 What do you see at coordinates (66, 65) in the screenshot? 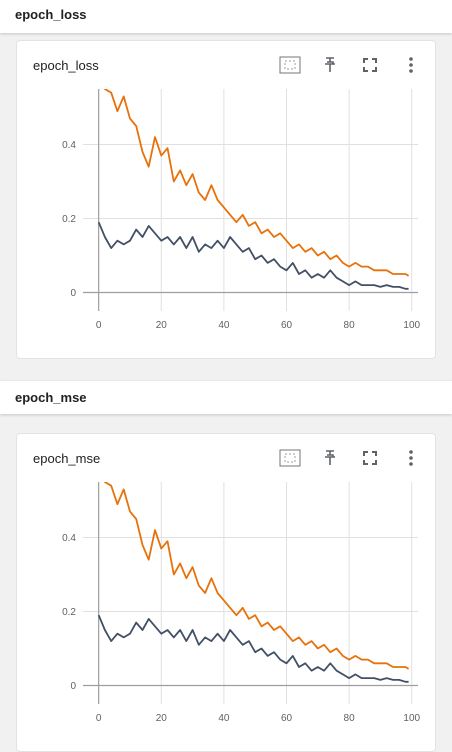
I see `card-title: epoch_loss` at bounding box center [66, 65].